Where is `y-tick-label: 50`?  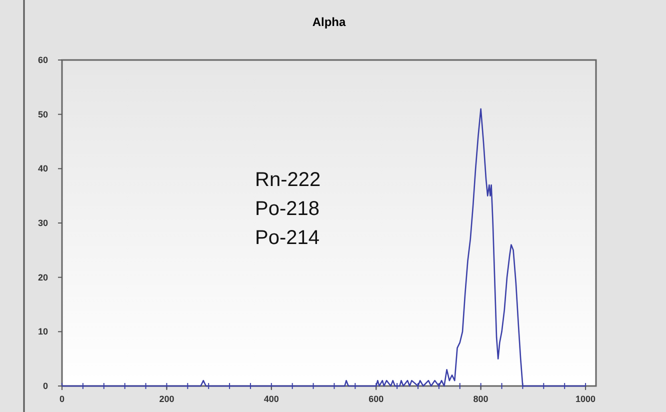 y-tick-label: 50 is located at coordinates (43, 114).